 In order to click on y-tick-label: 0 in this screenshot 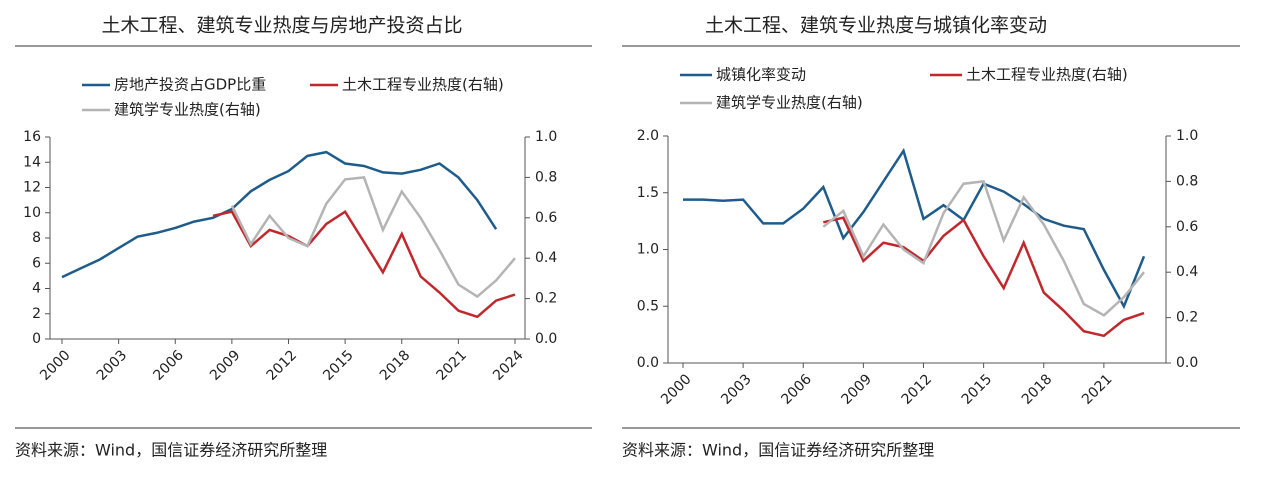, I will do `click(36, 339)`.